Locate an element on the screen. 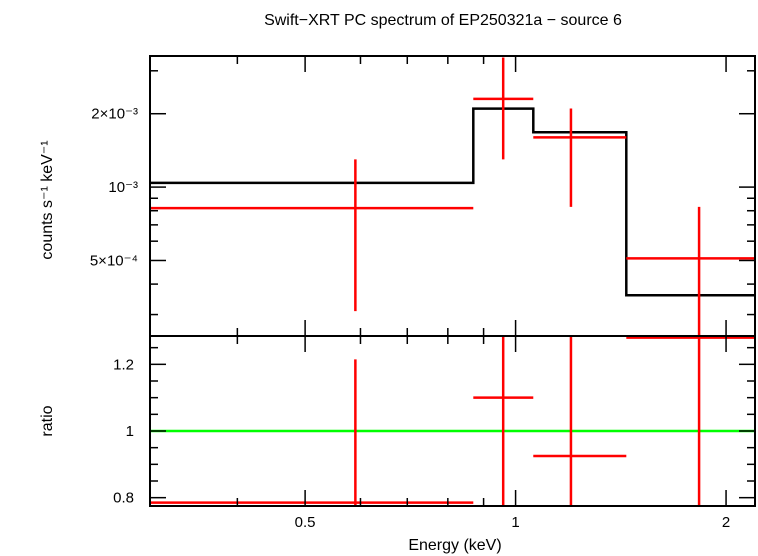 This screenshot has width=758, height=556. x-axis-label: Energy (keV) is located at coordinates (454, 545).